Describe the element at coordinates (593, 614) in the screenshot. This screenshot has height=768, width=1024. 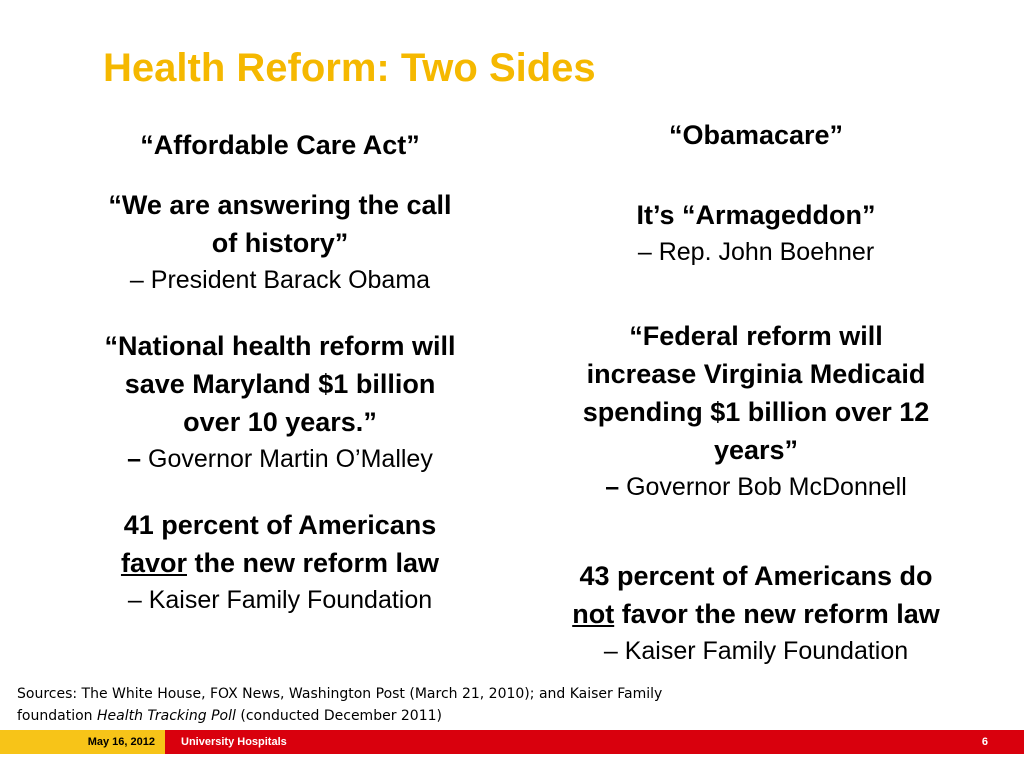
I see `right-poll-emphasis: not` at that location.